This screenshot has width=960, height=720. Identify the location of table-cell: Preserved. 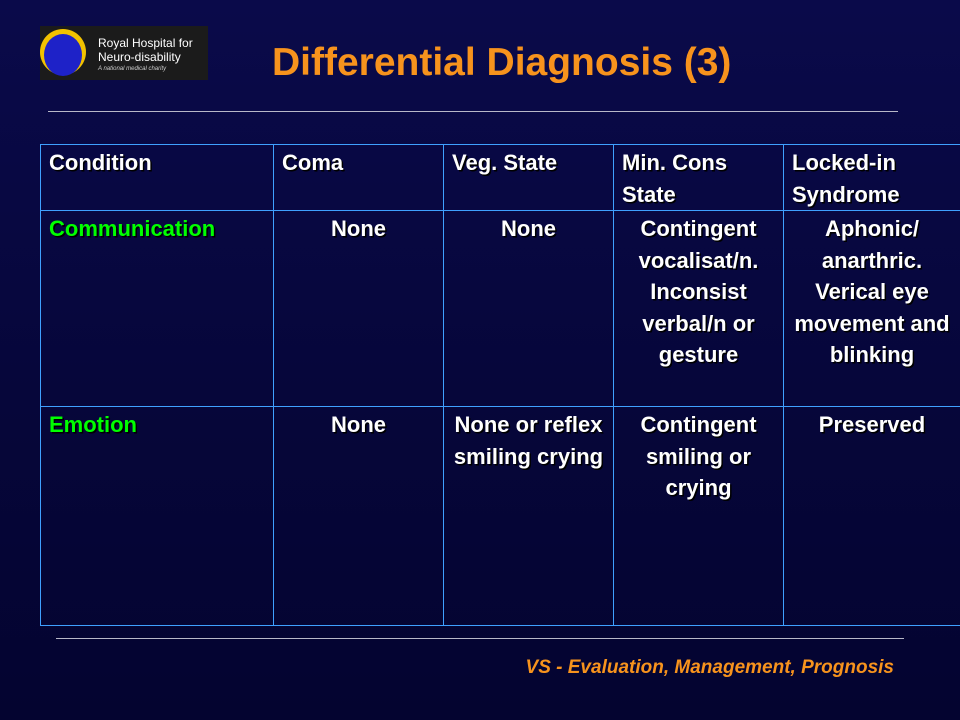
(871, 516).